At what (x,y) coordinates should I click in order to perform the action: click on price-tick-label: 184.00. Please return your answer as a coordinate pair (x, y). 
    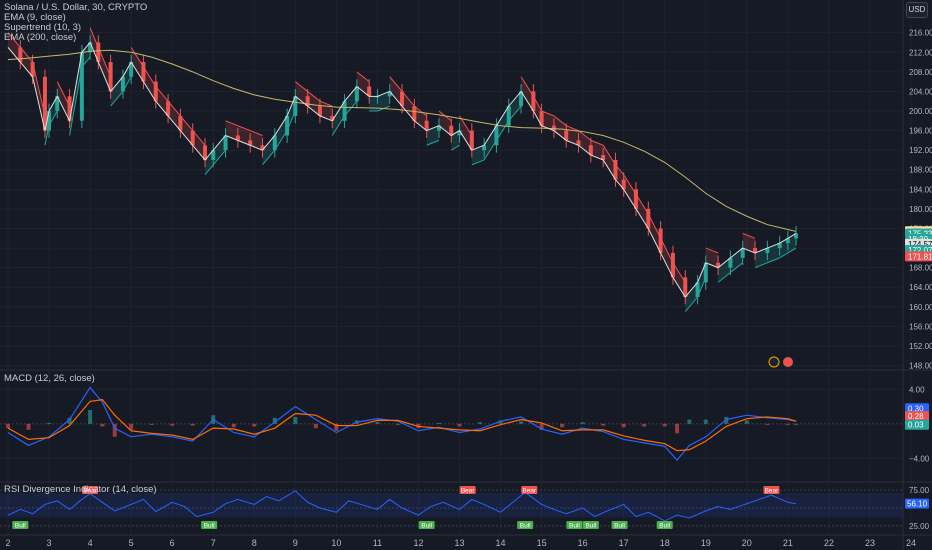
    Looking at the image, I should click on (920, 189).